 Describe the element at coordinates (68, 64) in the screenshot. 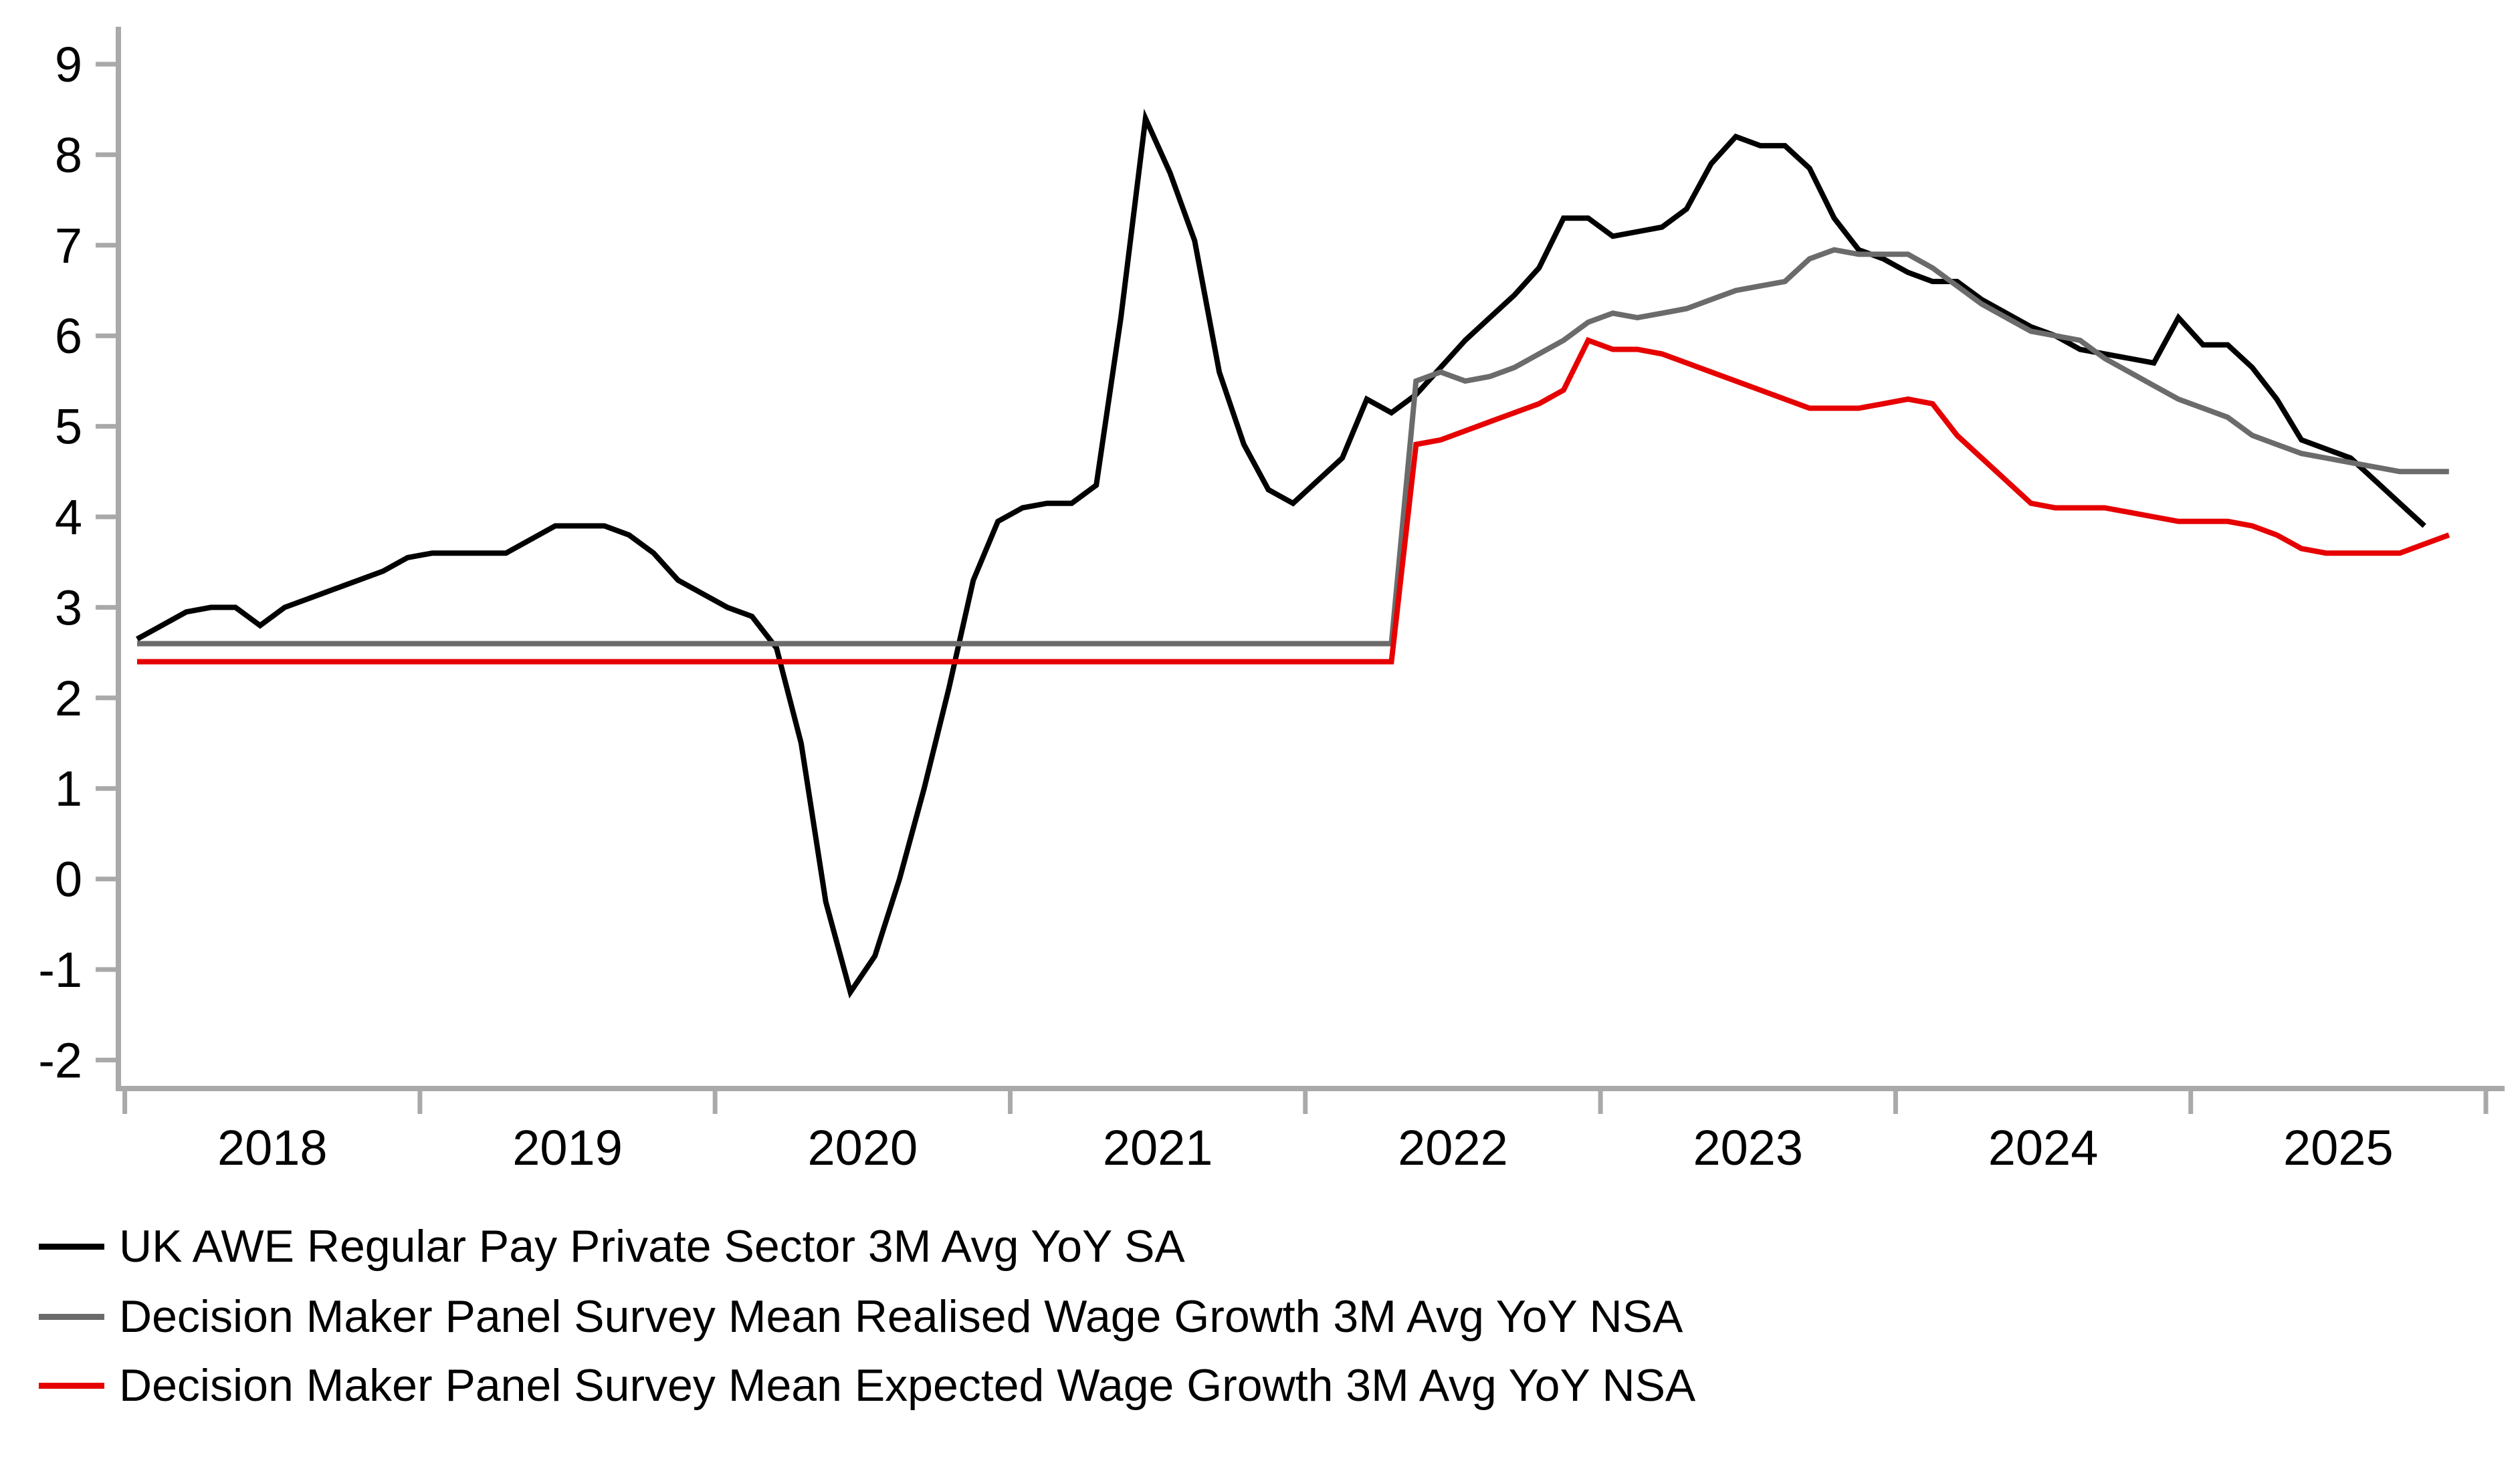

I see `y-tick-label: 9` at that location.